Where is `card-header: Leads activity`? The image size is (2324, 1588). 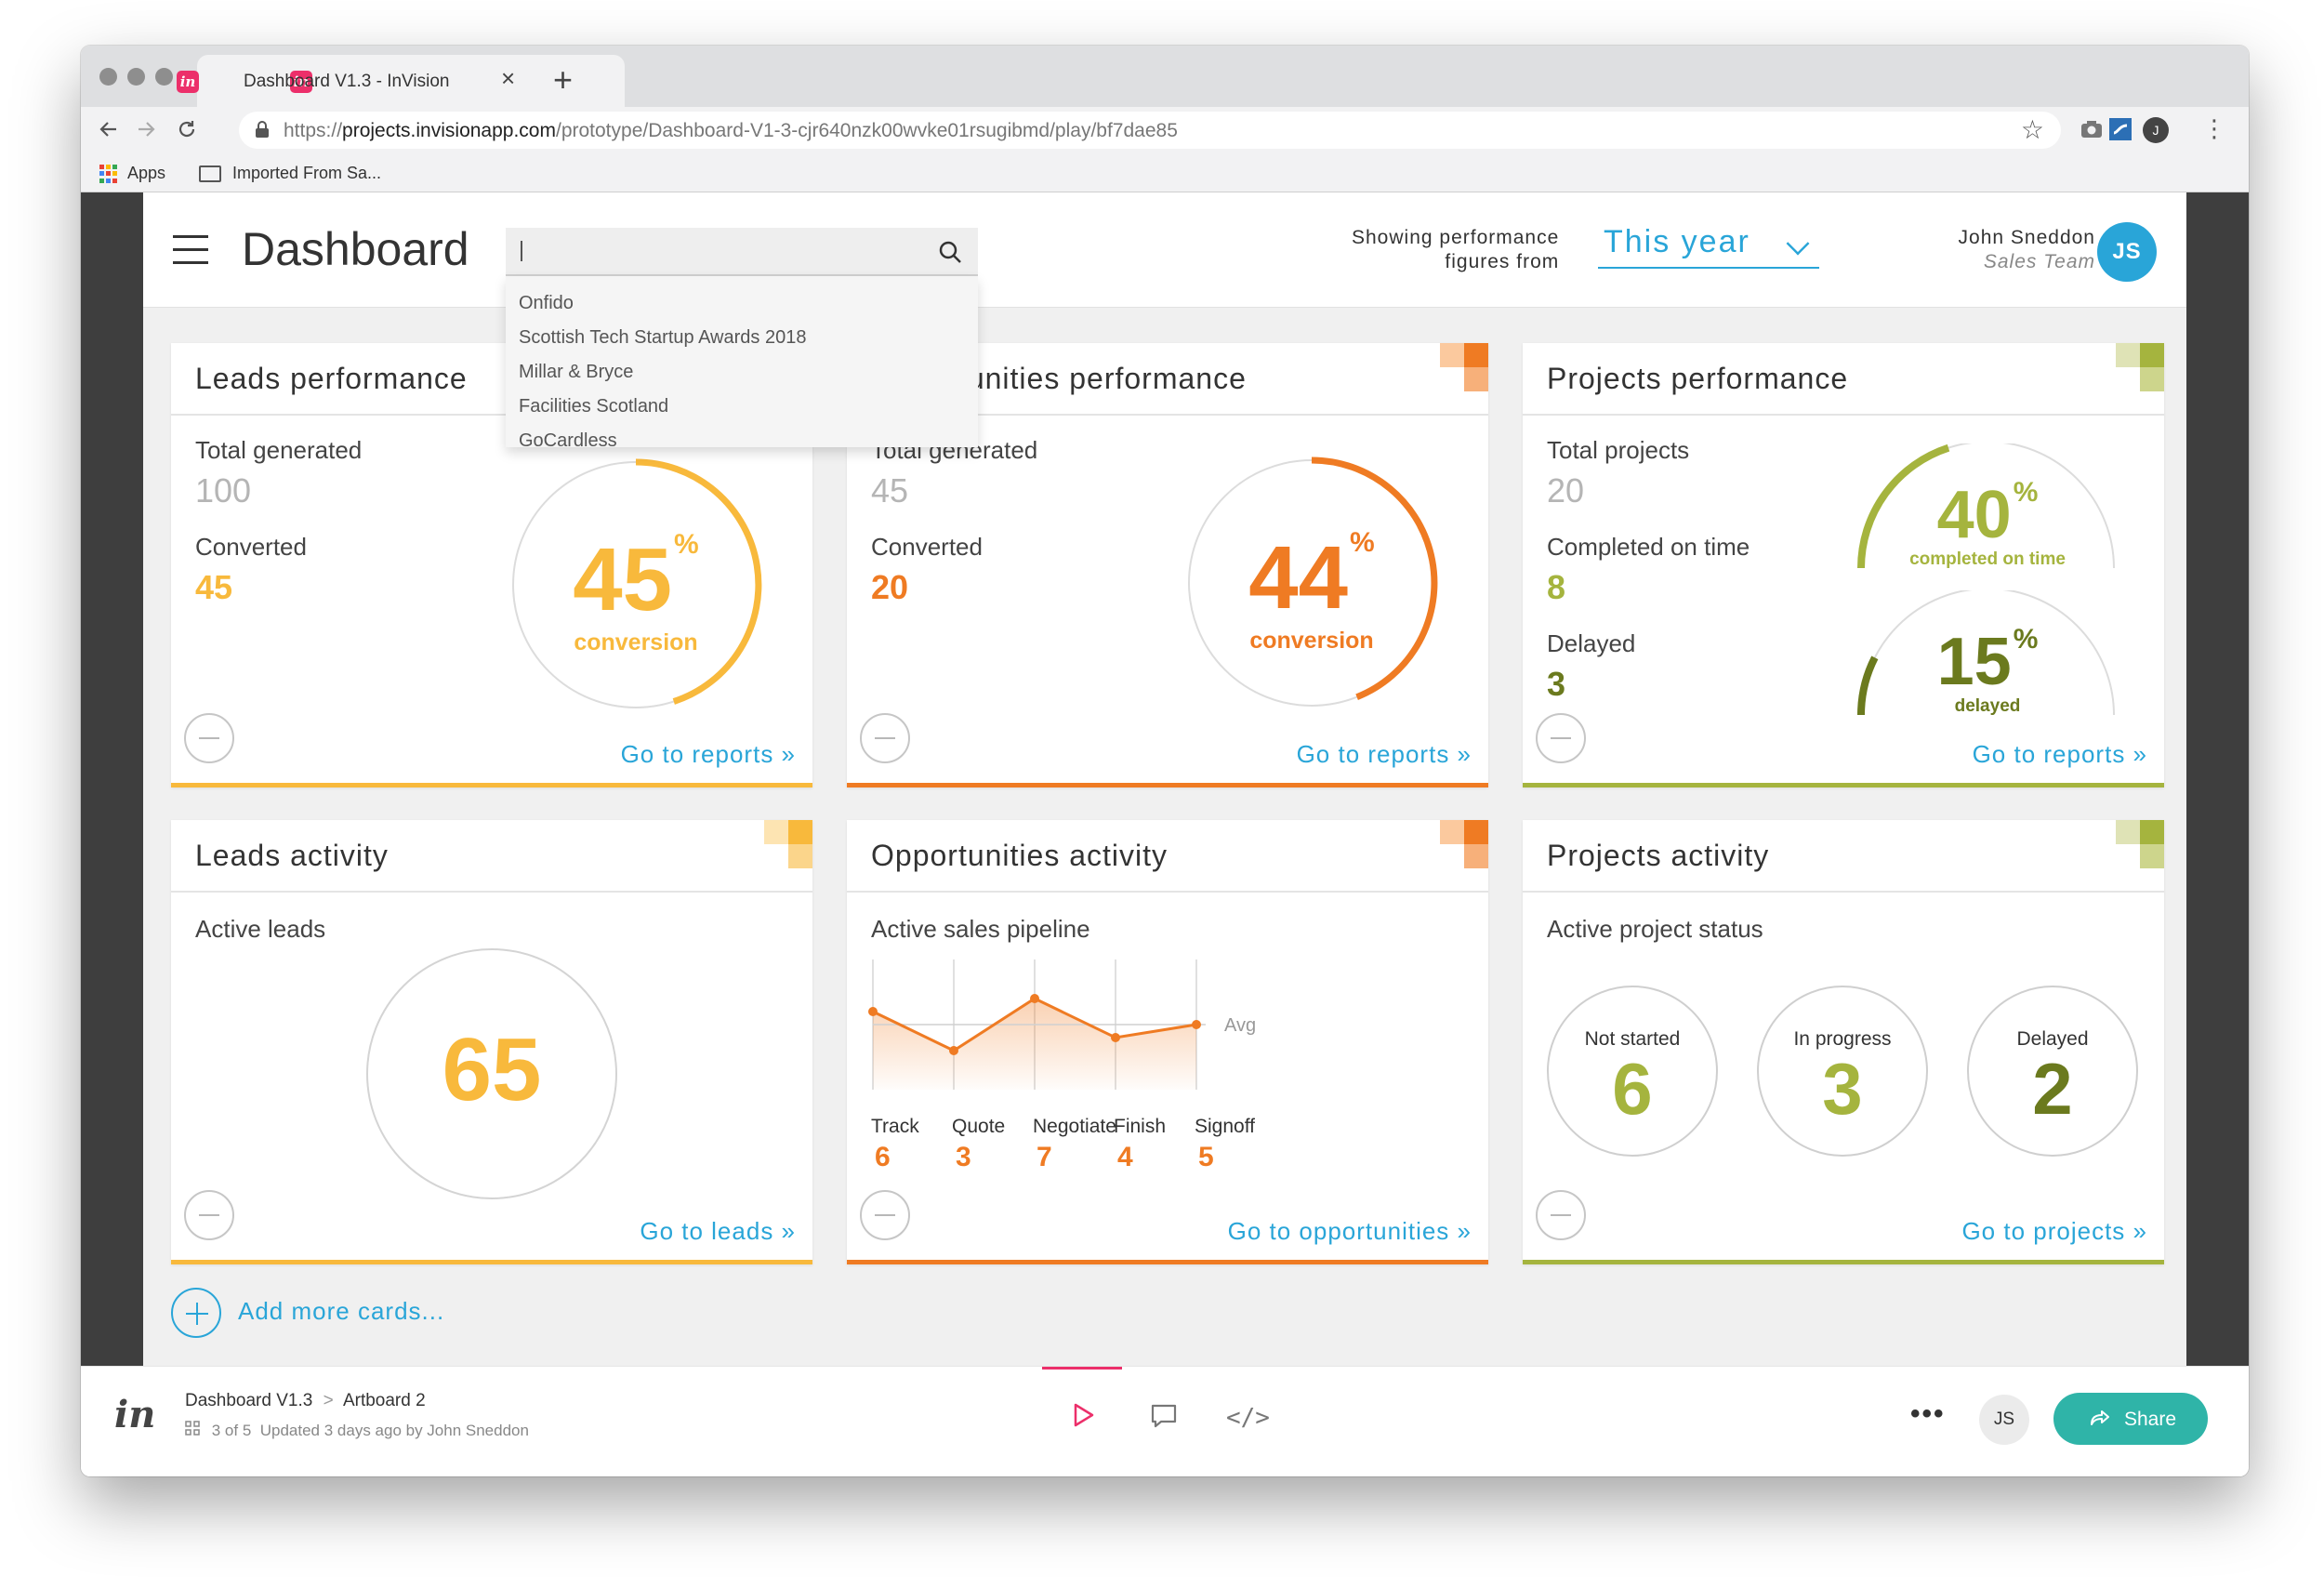
card-header: Leads activity is located at coordinates (491, 856).